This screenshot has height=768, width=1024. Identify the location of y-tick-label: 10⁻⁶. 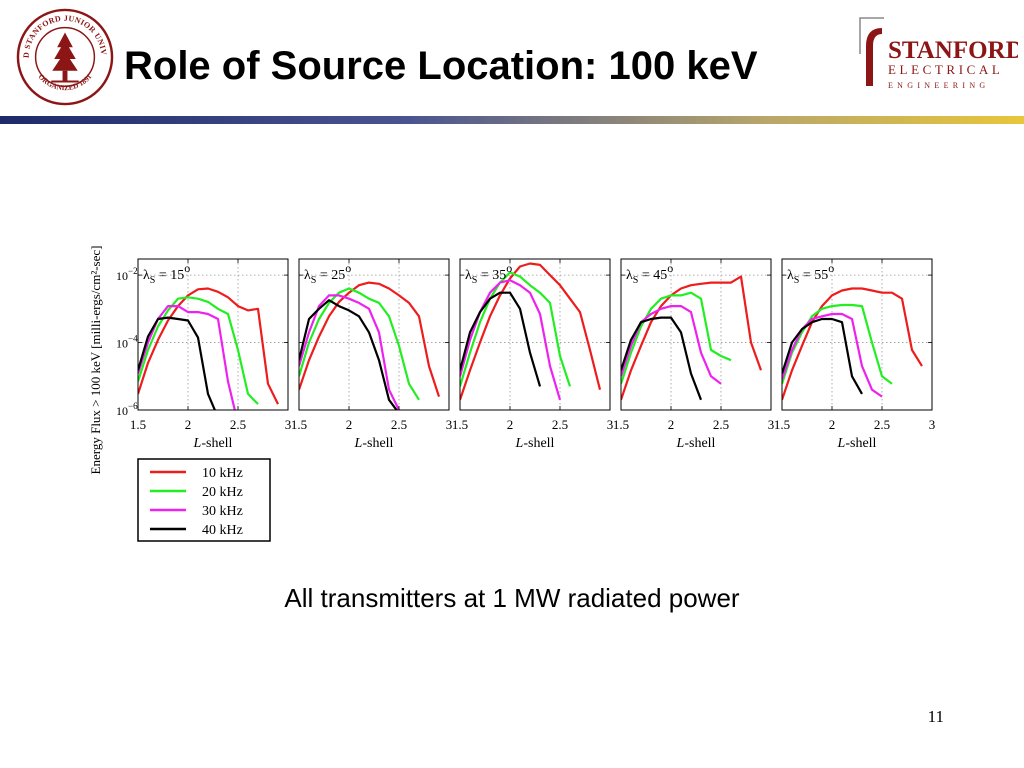
(127, 409).